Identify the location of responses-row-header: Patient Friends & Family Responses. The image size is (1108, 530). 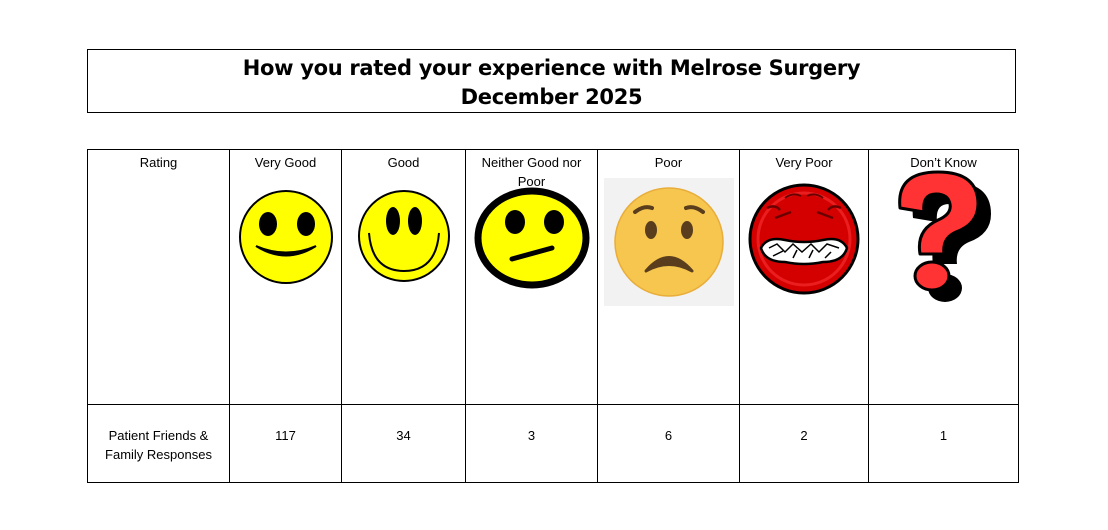
(158, 443).